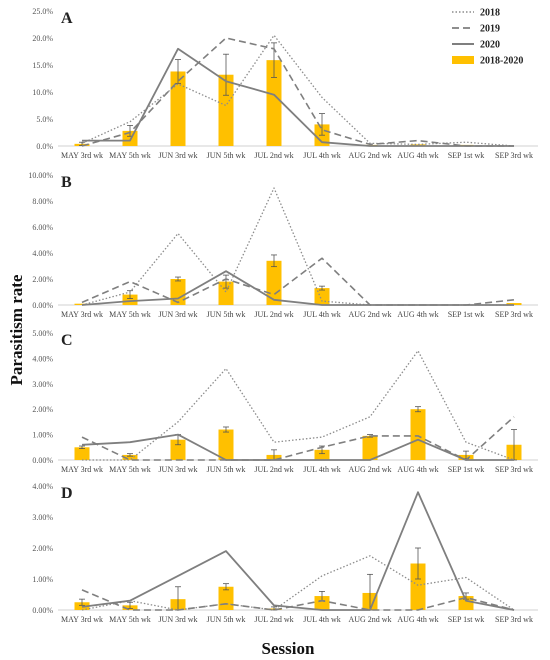 The height and width of the screenshot is (660, 550). What do you see at coordinates (67, 18) in the screenshot?
I see `panel-letter: A` at bounding box center [67, 18].